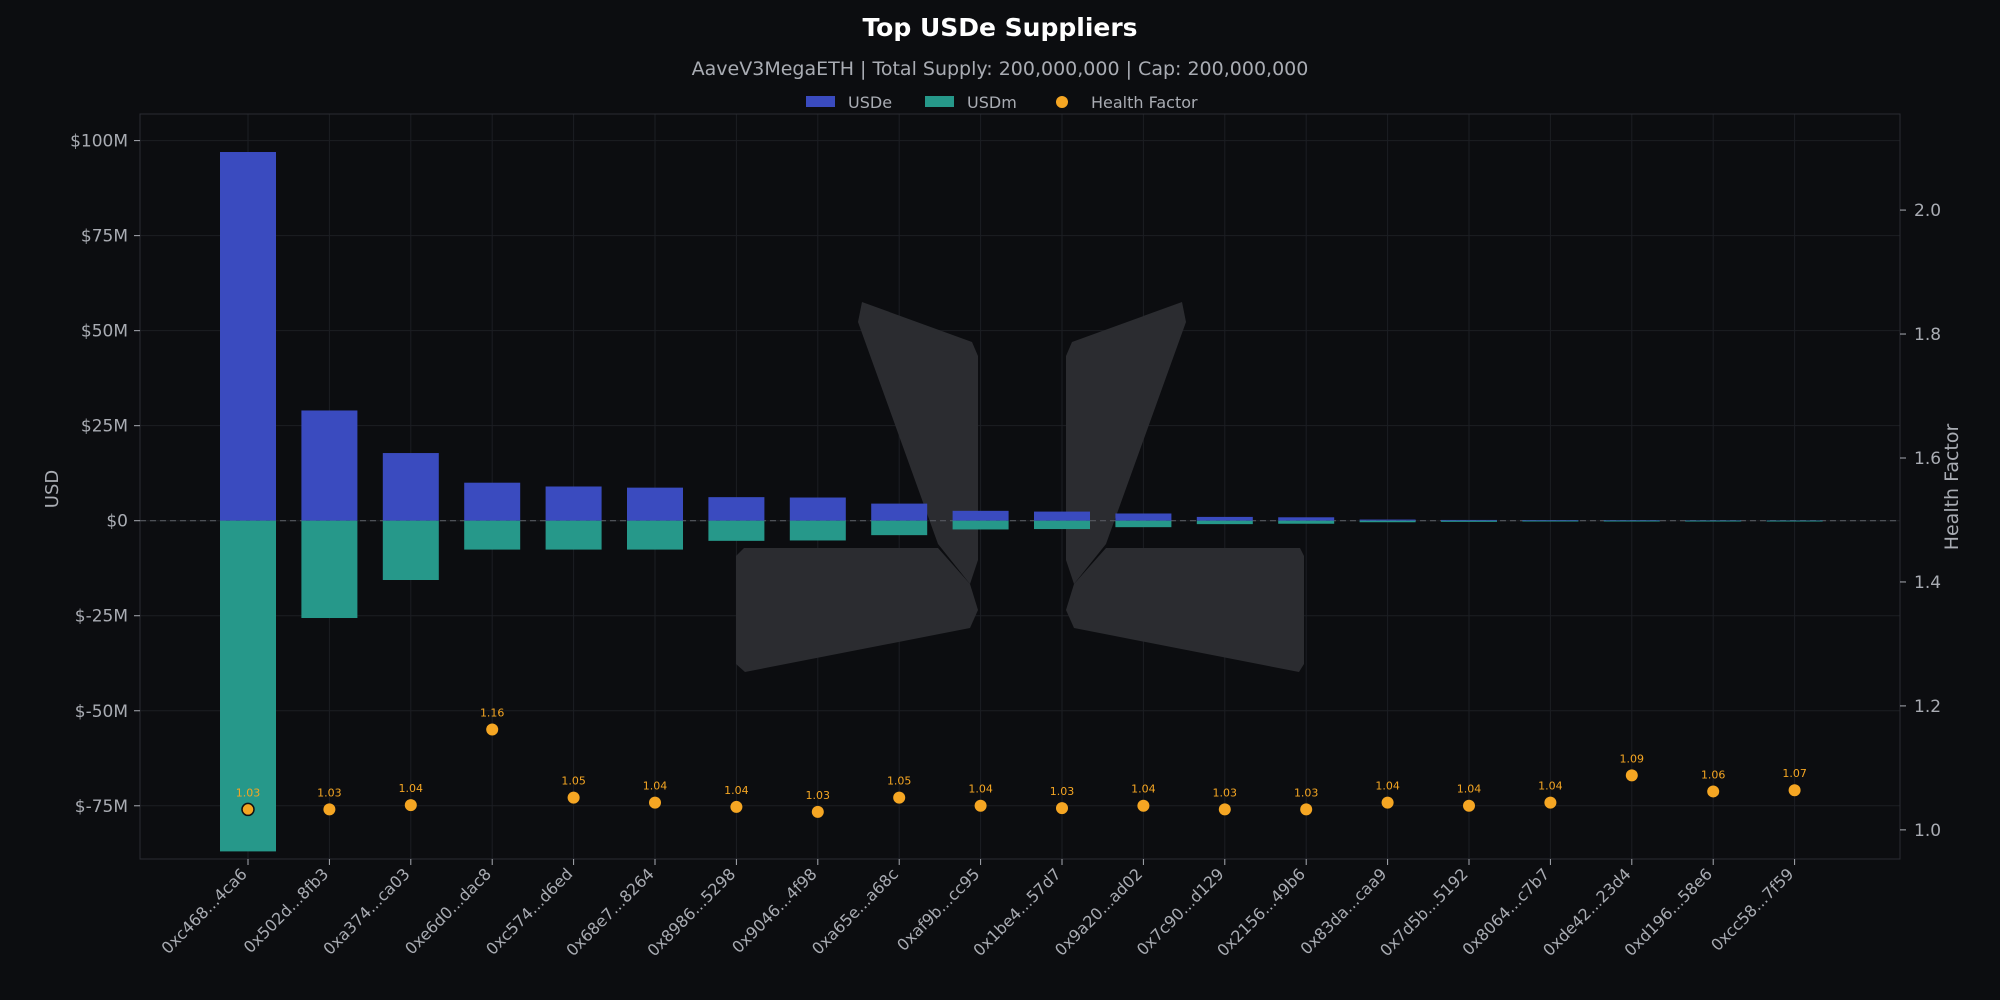  Describe the element at coordinates (1632, 758) in the screenshot. I see `health-factor-label: 1.09` at that location.